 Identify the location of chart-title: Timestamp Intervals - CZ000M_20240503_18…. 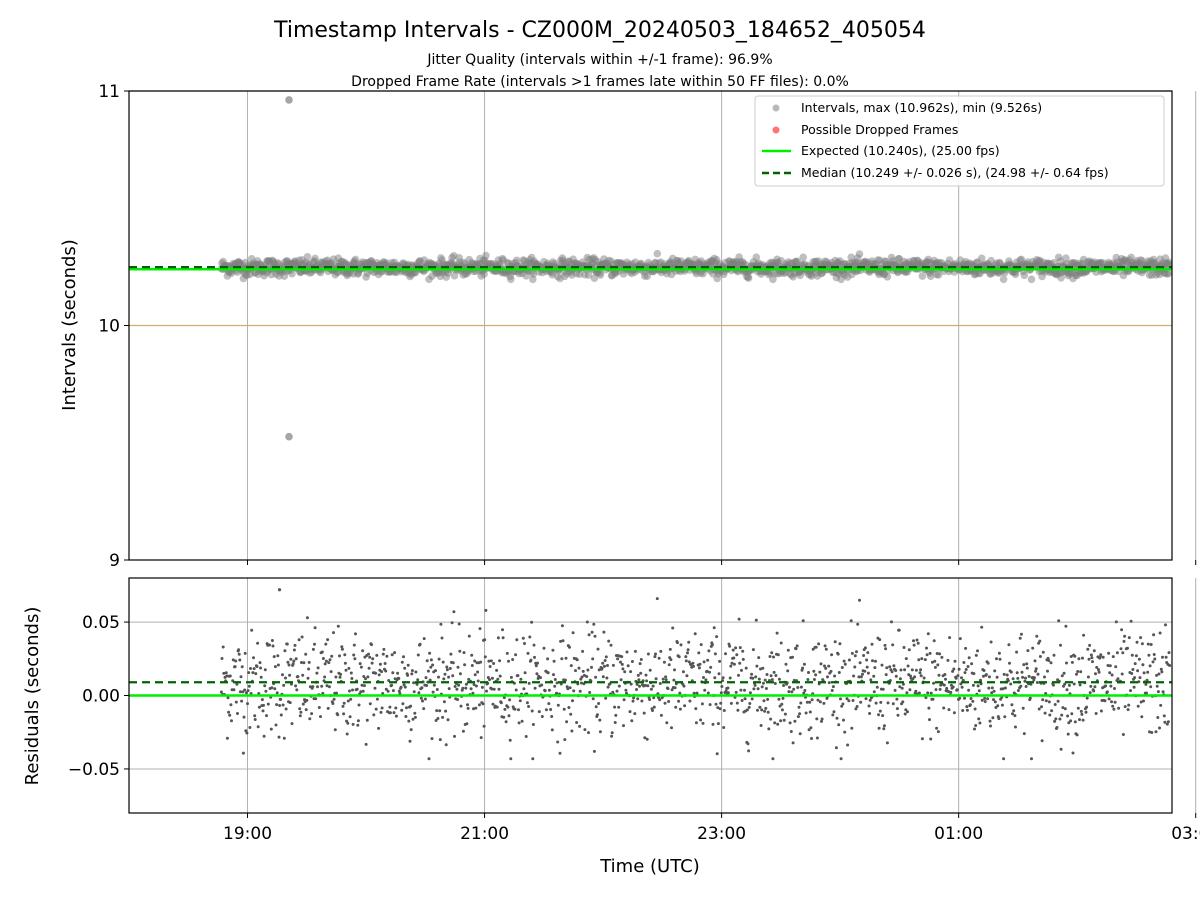
(599, 30).